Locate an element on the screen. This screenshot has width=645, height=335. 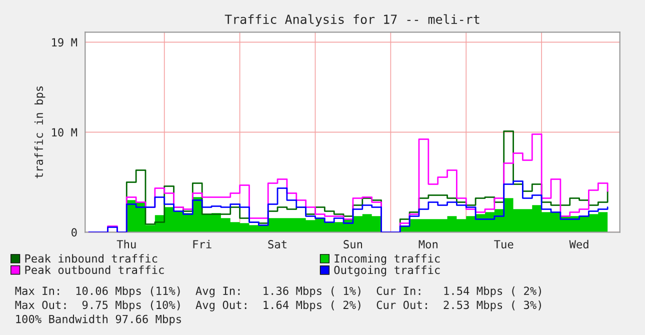
y-tick-label: 10 M is located at coordinates (65, 132).